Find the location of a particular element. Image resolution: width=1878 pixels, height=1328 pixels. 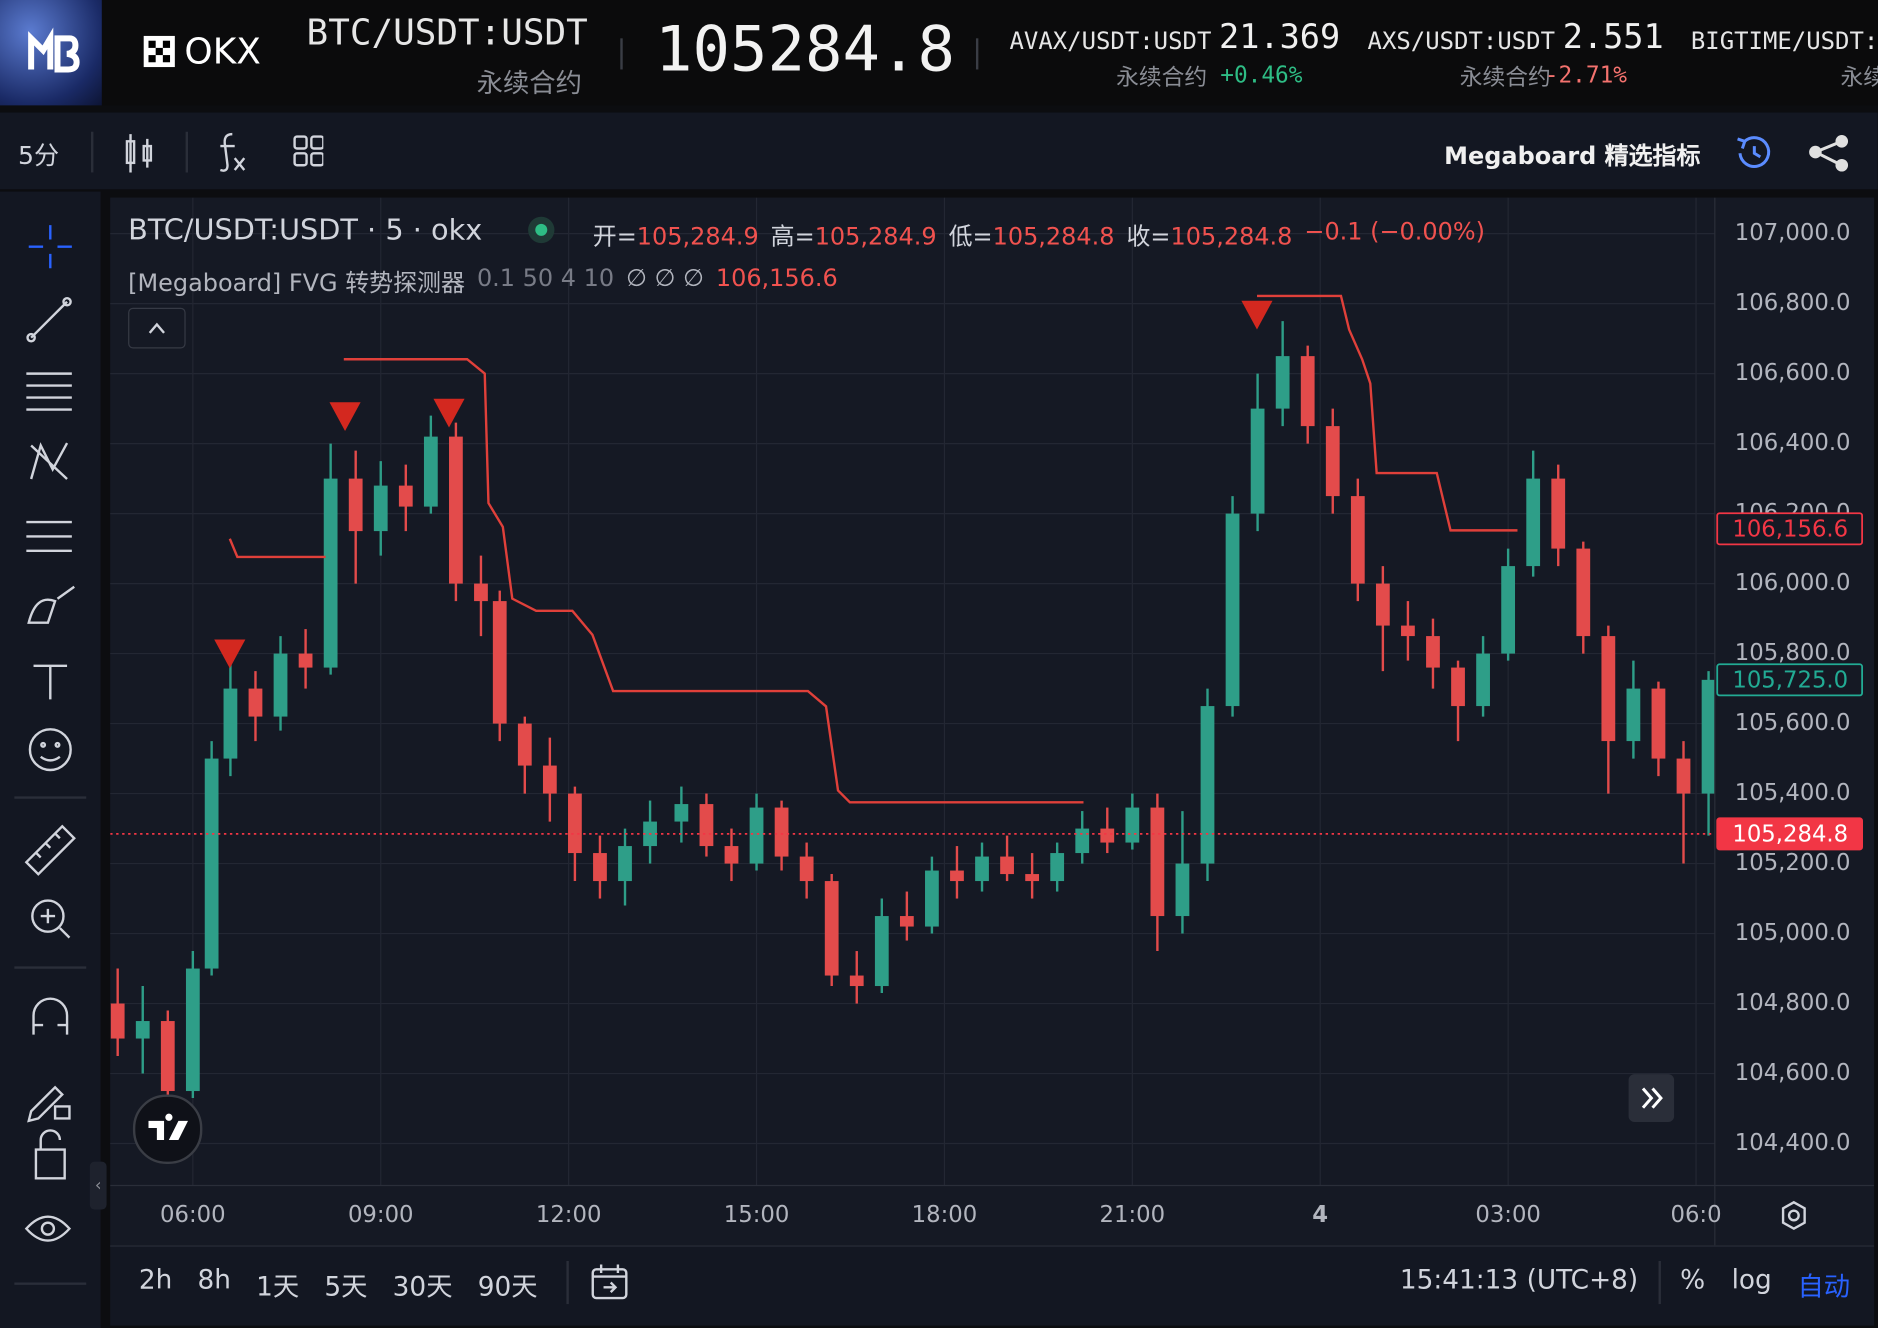

ticker-price: 21.369 is located at coordinates (1280, 36).